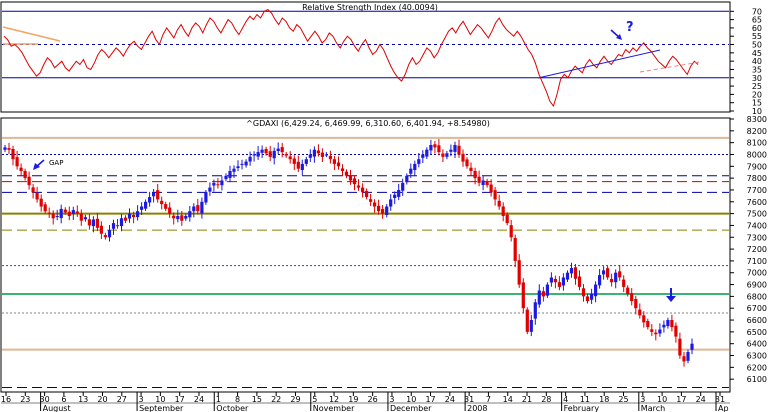  Describe the element at coordinates (161, 408) in the screenshot. I see `month-label: September` at that location.